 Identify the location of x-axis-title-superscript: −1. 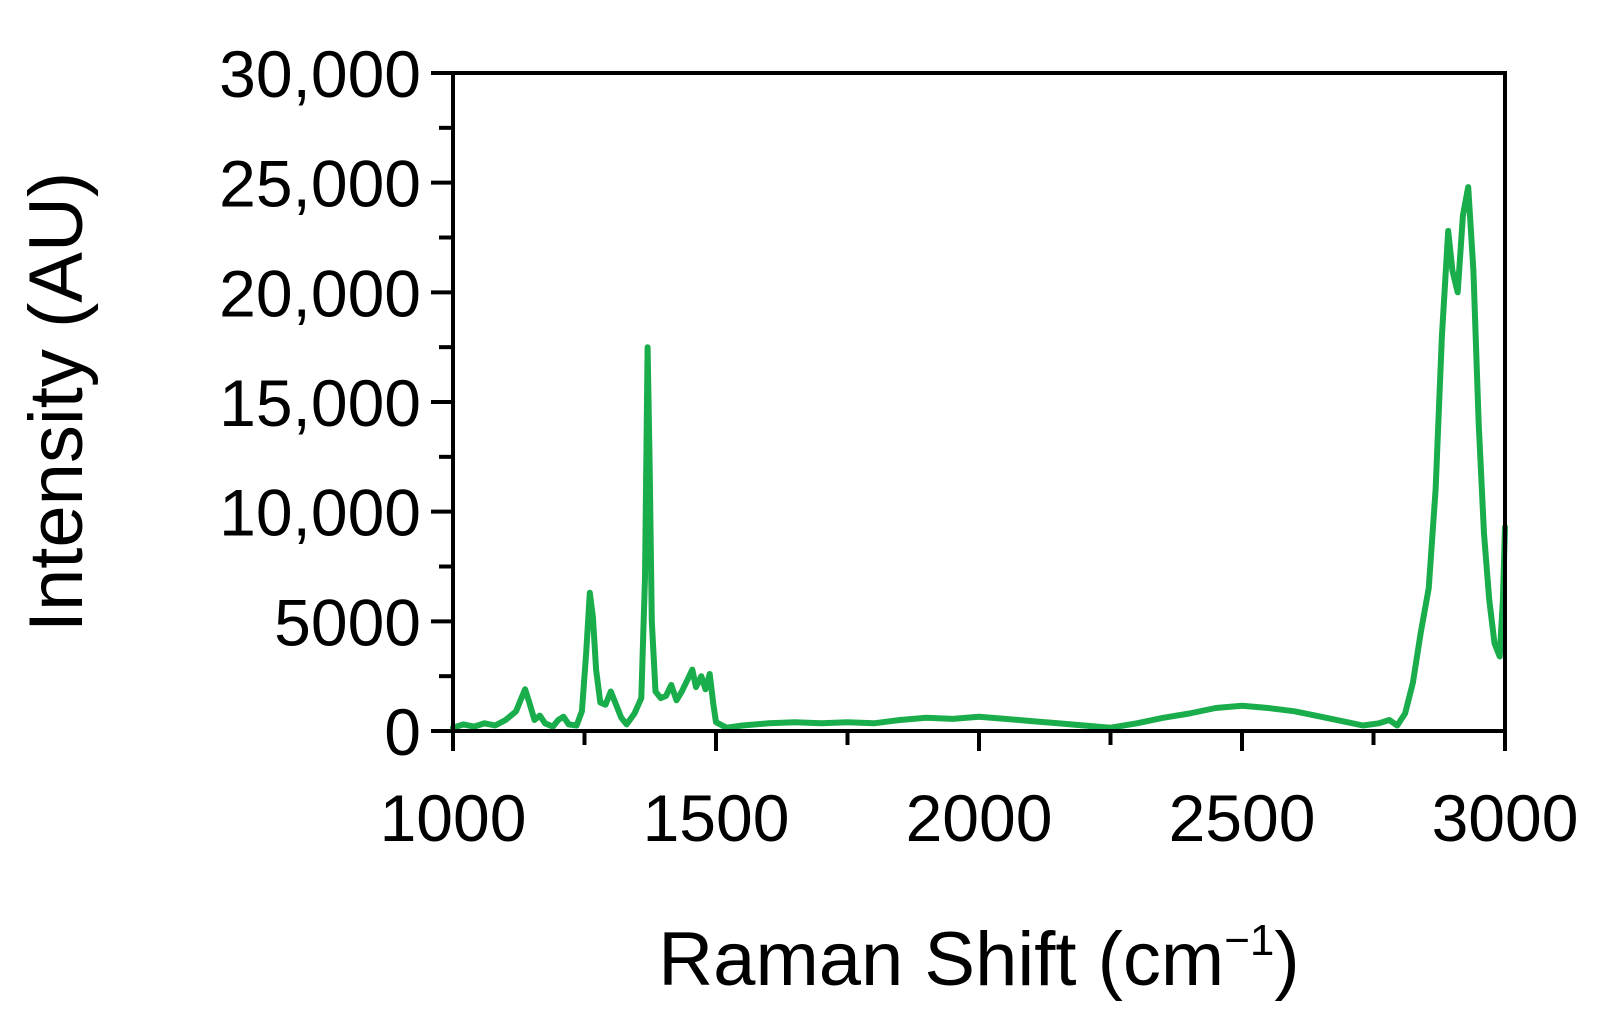
(1249, 940).